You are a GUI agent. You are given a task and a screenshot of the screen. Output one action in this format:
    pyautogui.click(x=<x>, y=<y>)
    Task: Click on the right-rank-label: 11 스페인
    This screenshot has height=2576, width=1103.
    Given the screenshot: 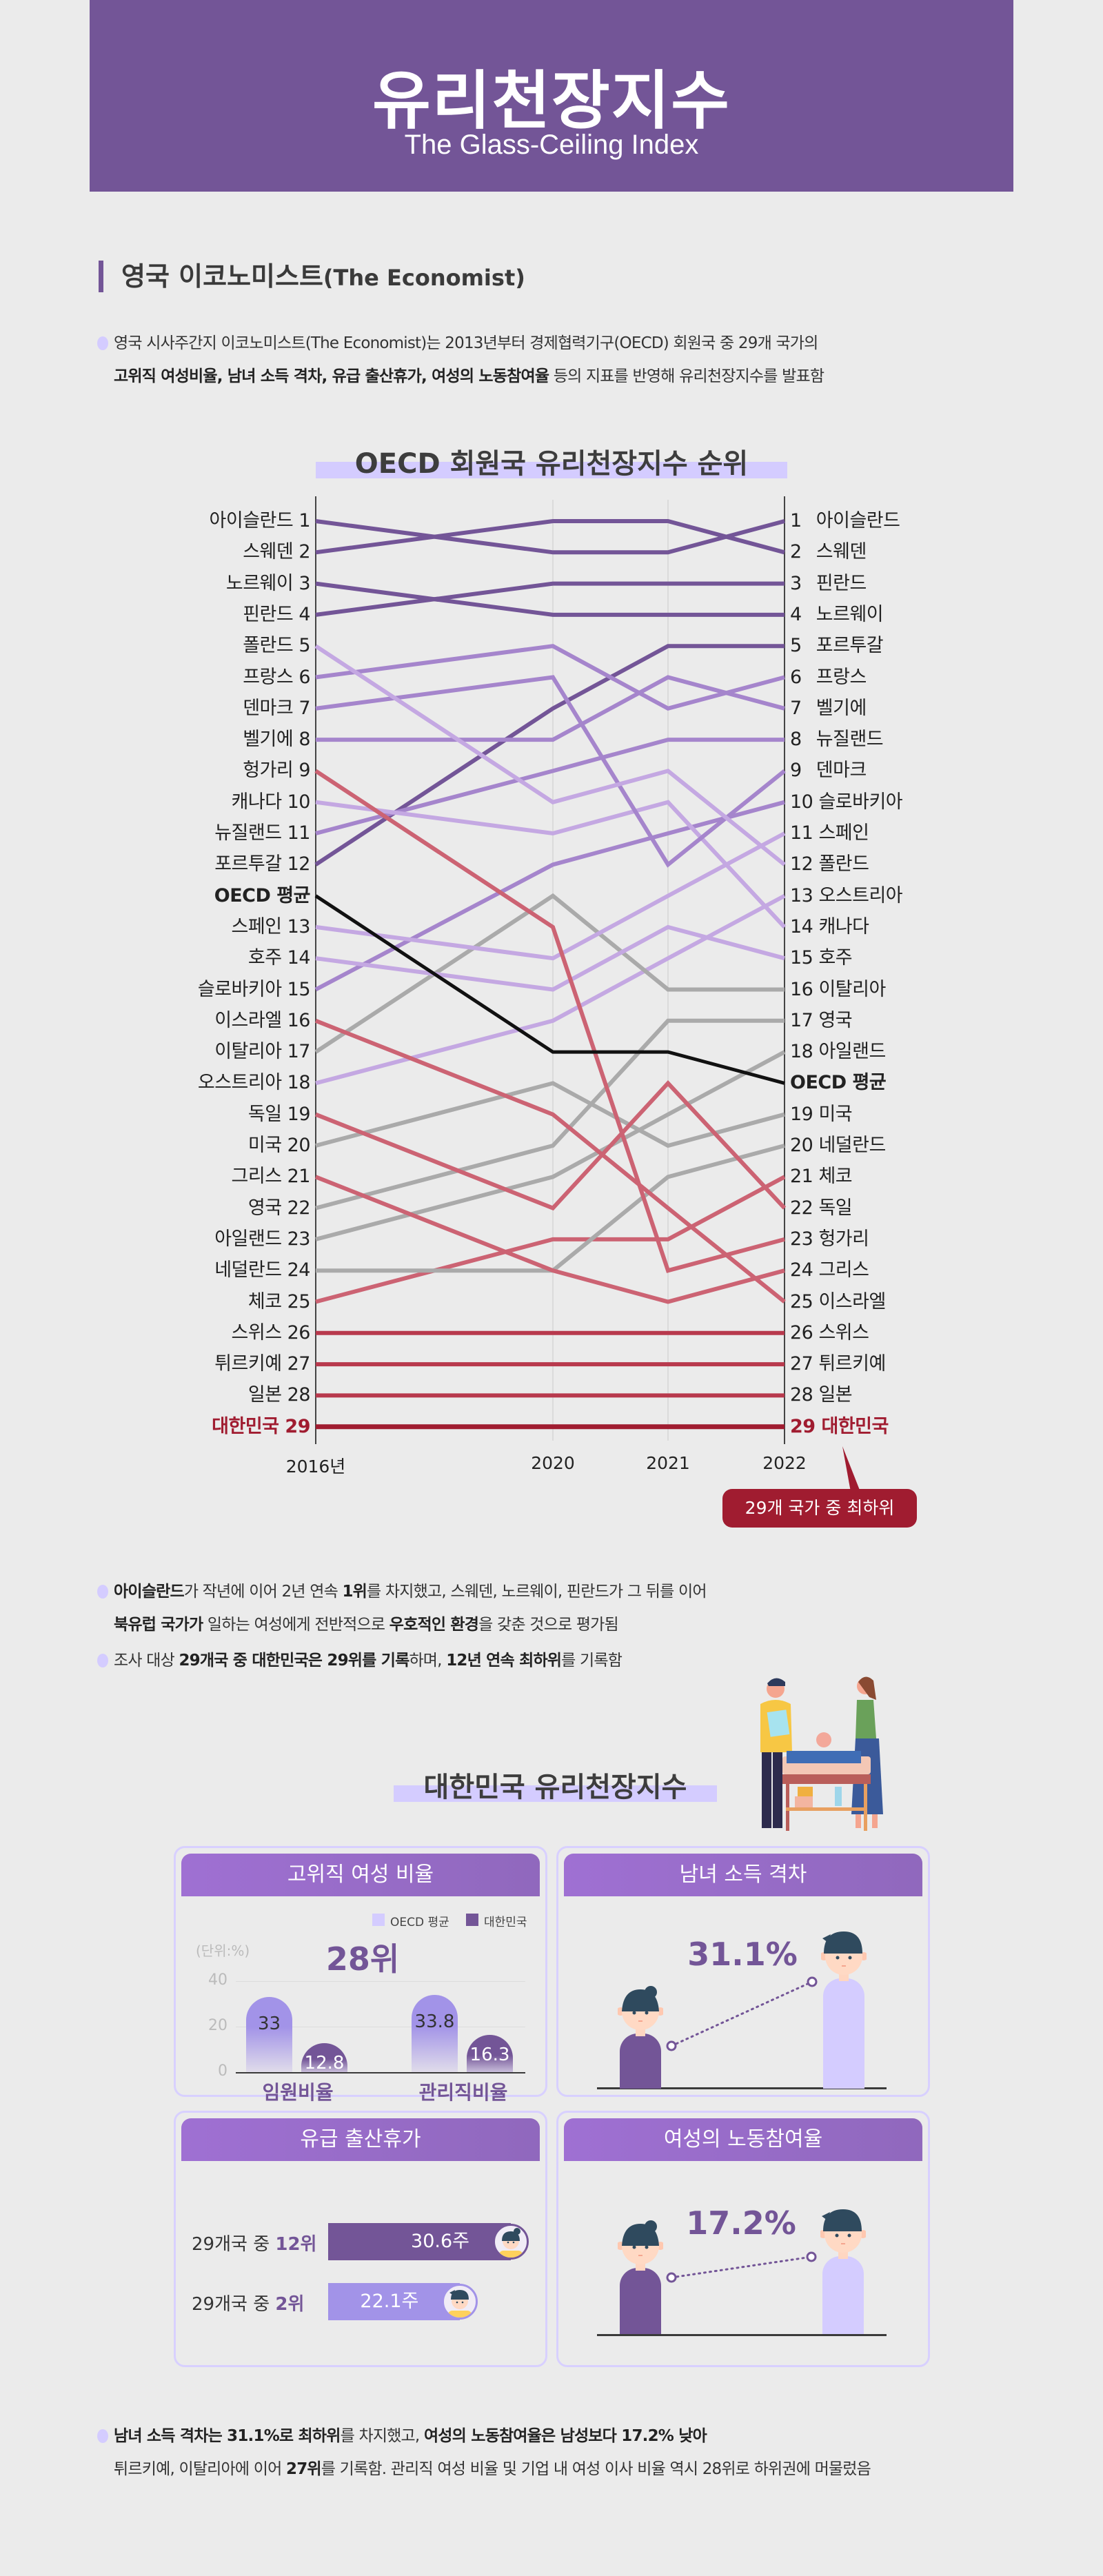 What is the action you would take?
    pyautogui.click(x=829, y=833)
    